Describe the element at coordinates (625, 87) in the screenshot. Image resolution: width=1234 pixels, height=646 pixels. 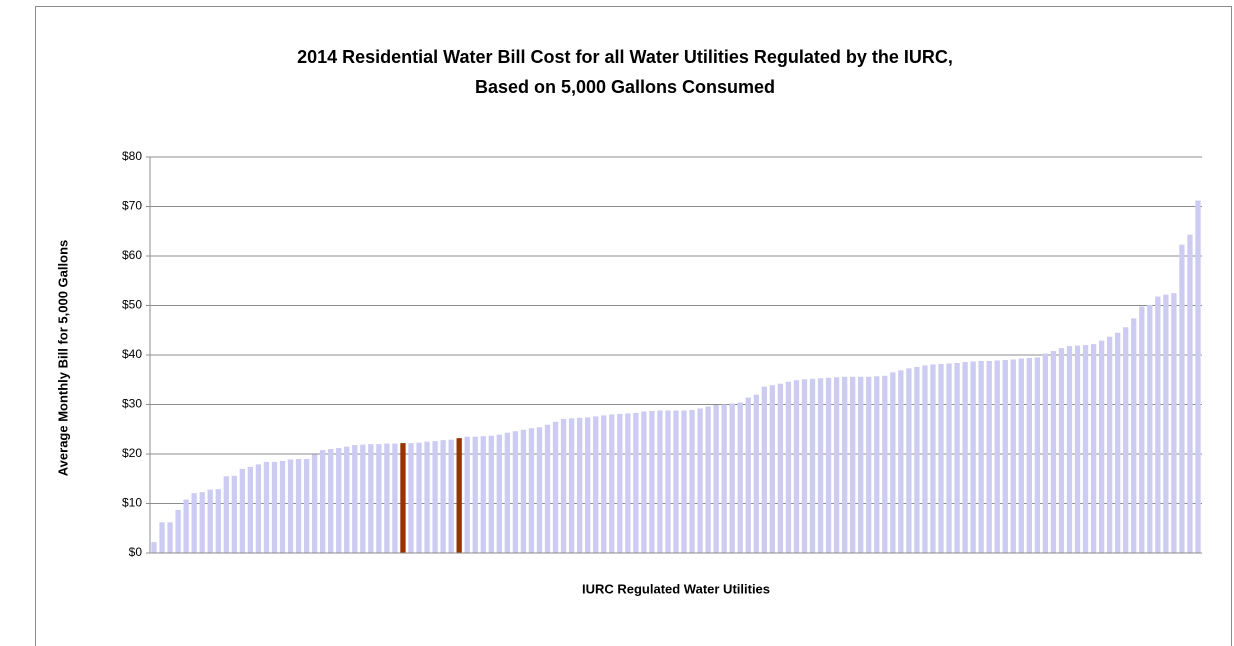
I see `chart-title: Based on 5,000 Gallons Consumed` at that location.